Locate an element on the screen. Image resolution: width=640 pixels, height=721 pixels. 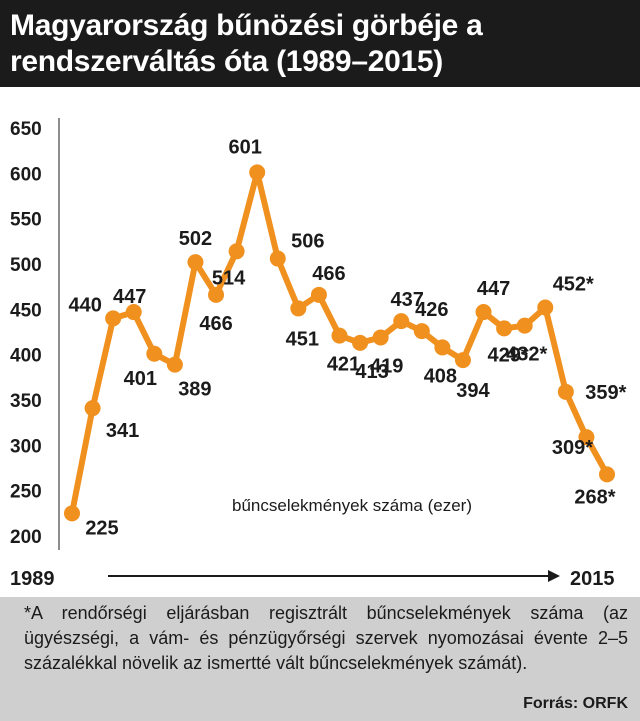
data-label: 394 is located at coordinates (473, 391).